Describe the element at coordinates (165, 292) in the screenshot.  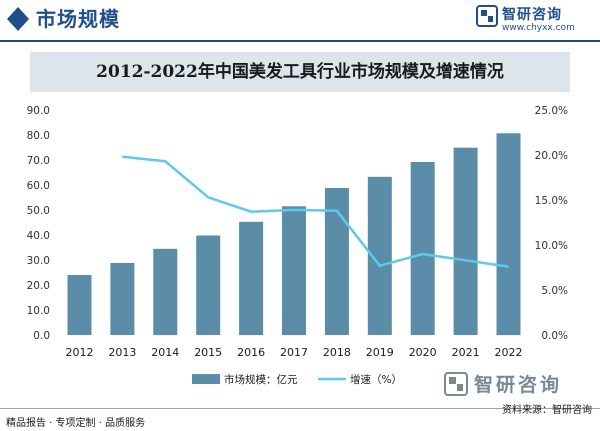
I see `bar-2014` at that location.